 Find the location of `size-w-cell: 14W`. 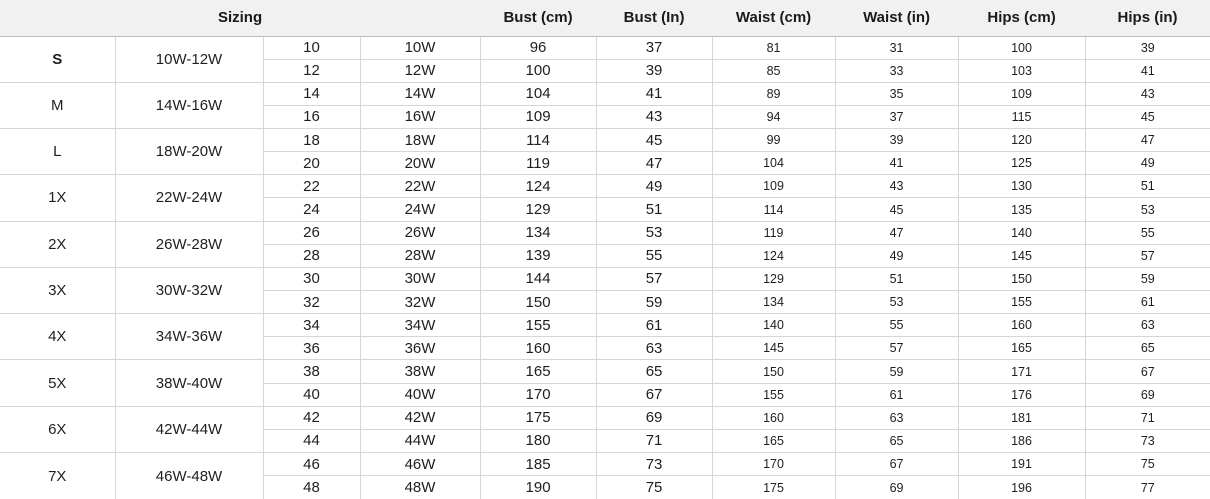

size-w-cell: 14W is located at coordinates (420, 93).